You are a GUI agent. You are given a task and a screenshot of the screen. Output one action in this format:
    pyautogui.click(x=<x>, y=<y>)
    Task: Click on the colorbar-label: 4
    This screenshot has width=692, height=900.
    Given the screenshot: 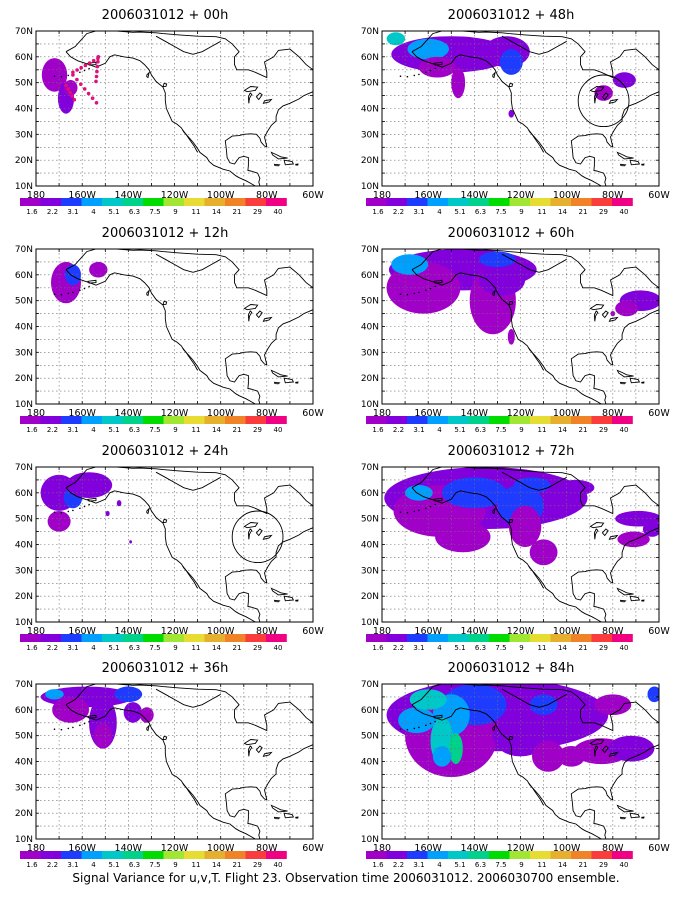 What is the action you would take?
    pyautogui.click(x=439, y=430)
    